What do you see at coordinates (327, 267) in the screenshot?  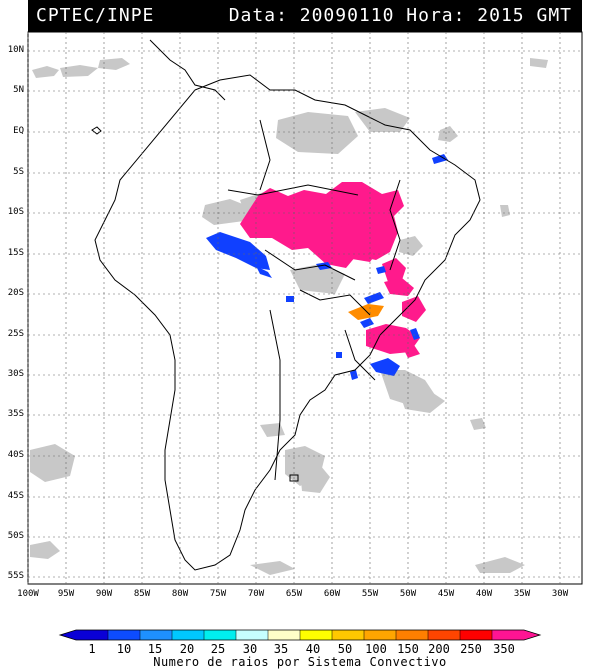 I see `blue-systems` at bounding box center [327, 267].